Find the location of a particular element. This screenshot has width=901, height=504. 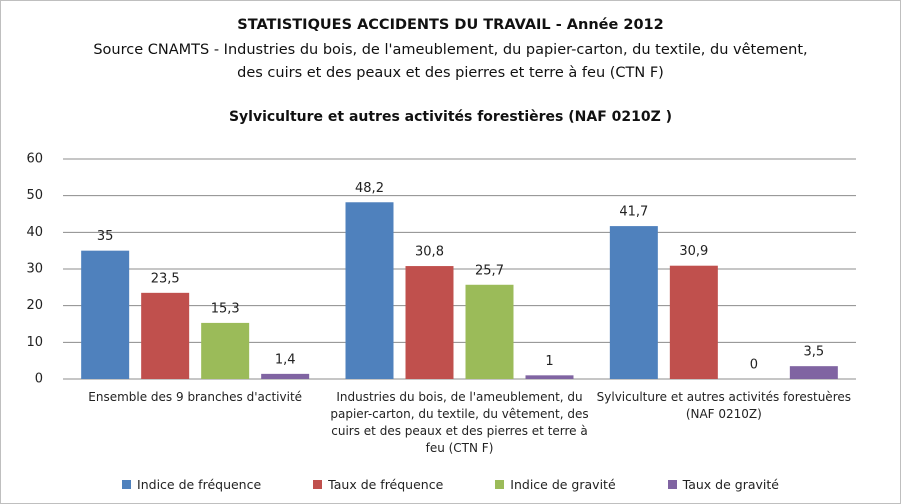

legend-label: Indice de fréquence is located at coordinates (199, 484).